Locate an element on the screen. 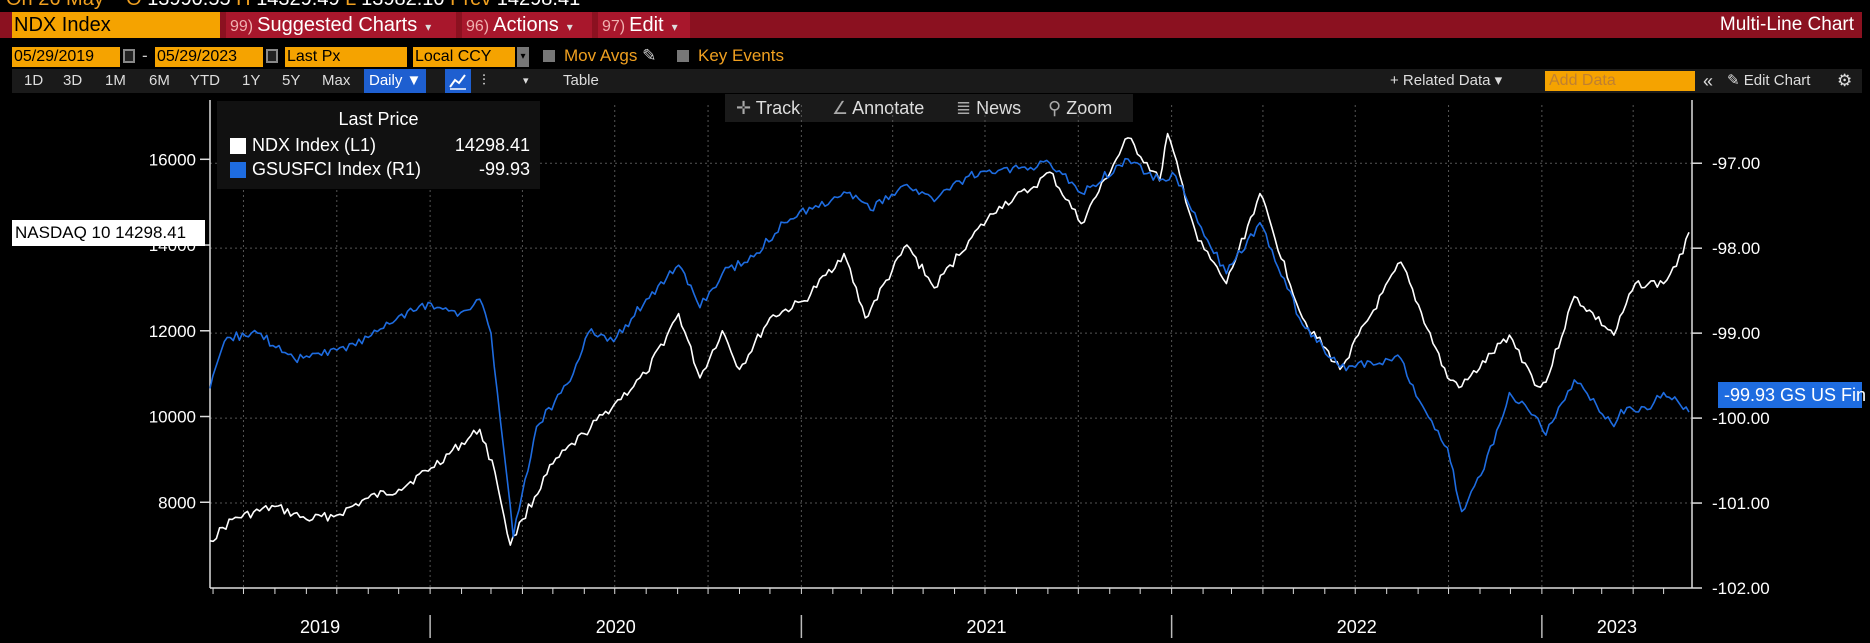 The image size is (1870, 643). annotate-label: Annotate is located at coordinates (888, 108).